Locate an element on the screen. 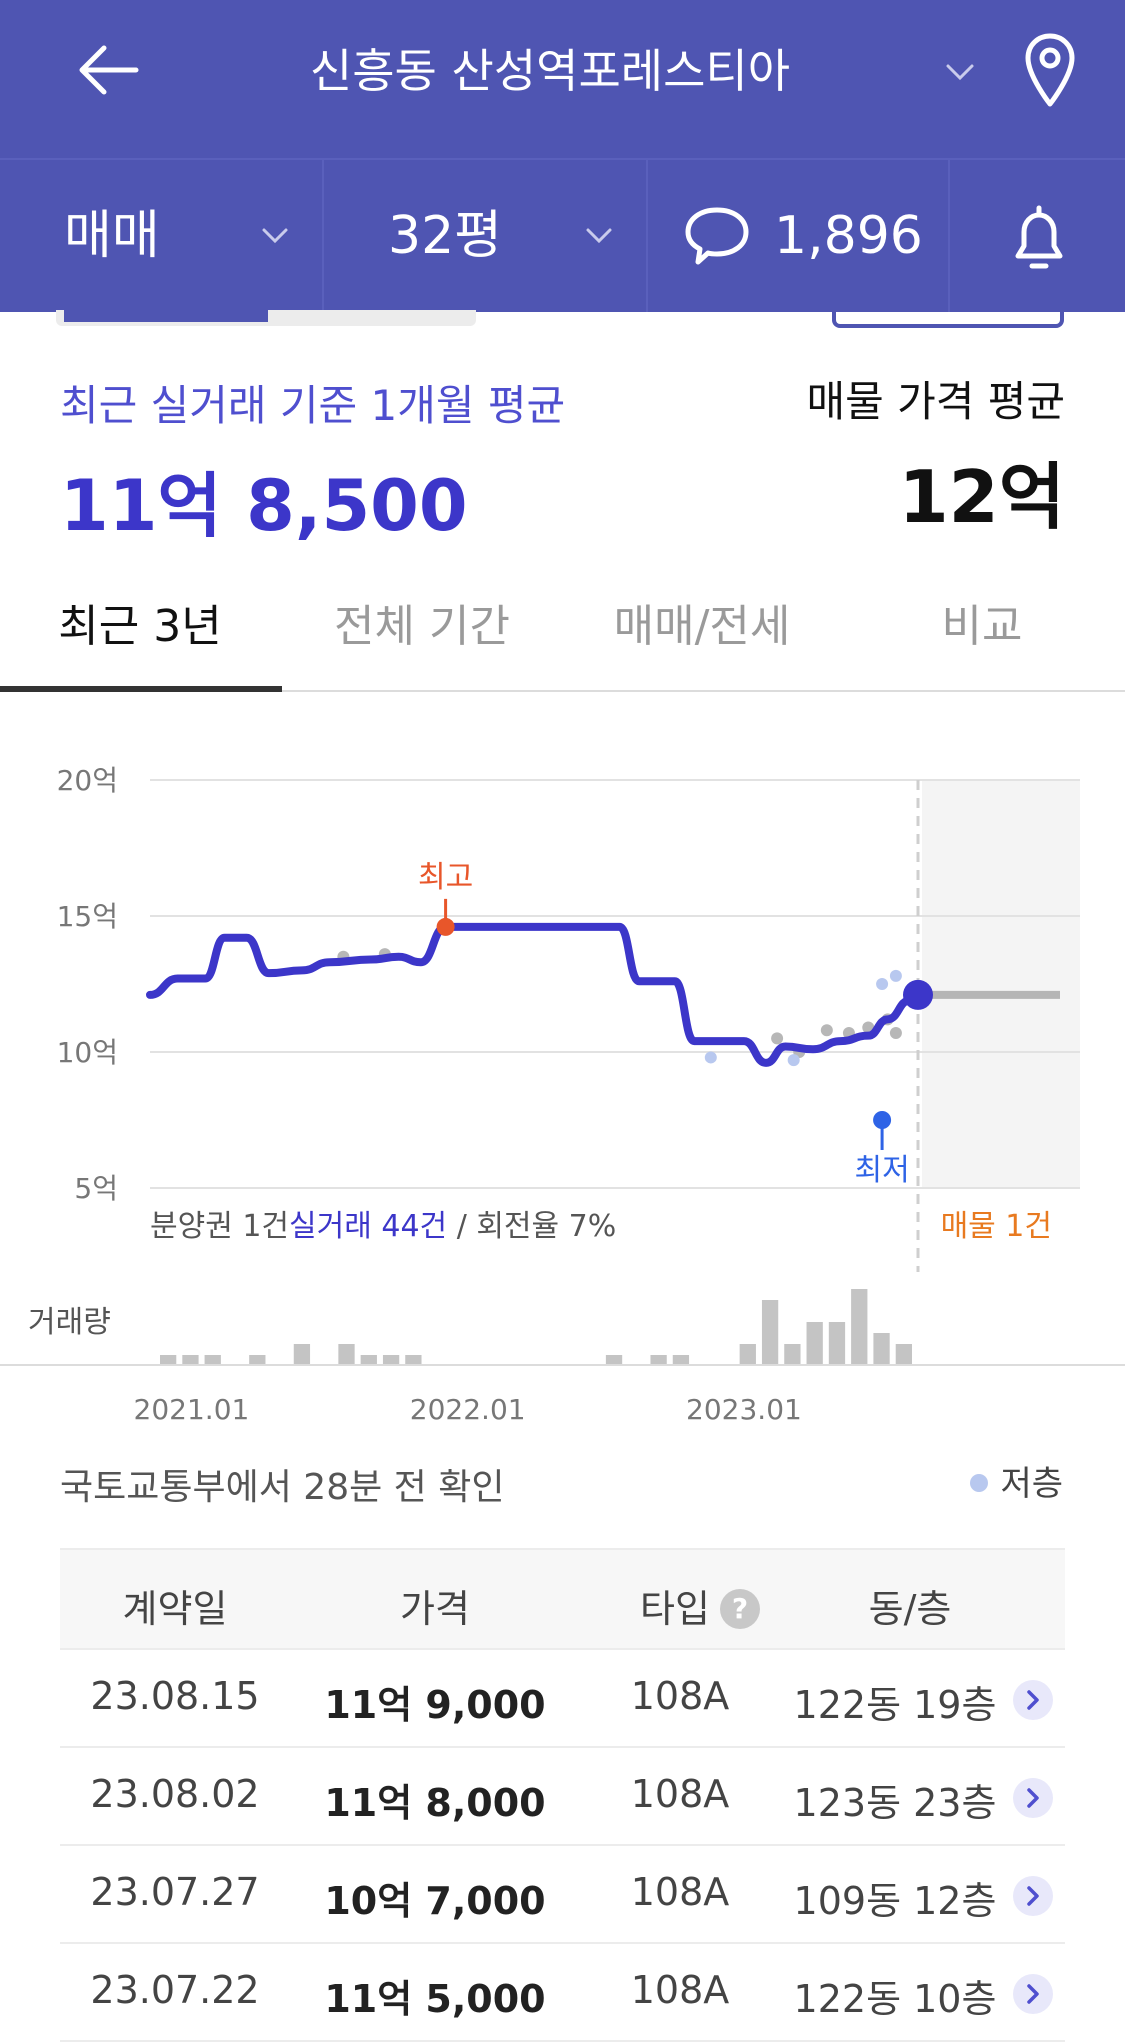  listing-count: 매물 1건 is located at coordinates (996, 1226).